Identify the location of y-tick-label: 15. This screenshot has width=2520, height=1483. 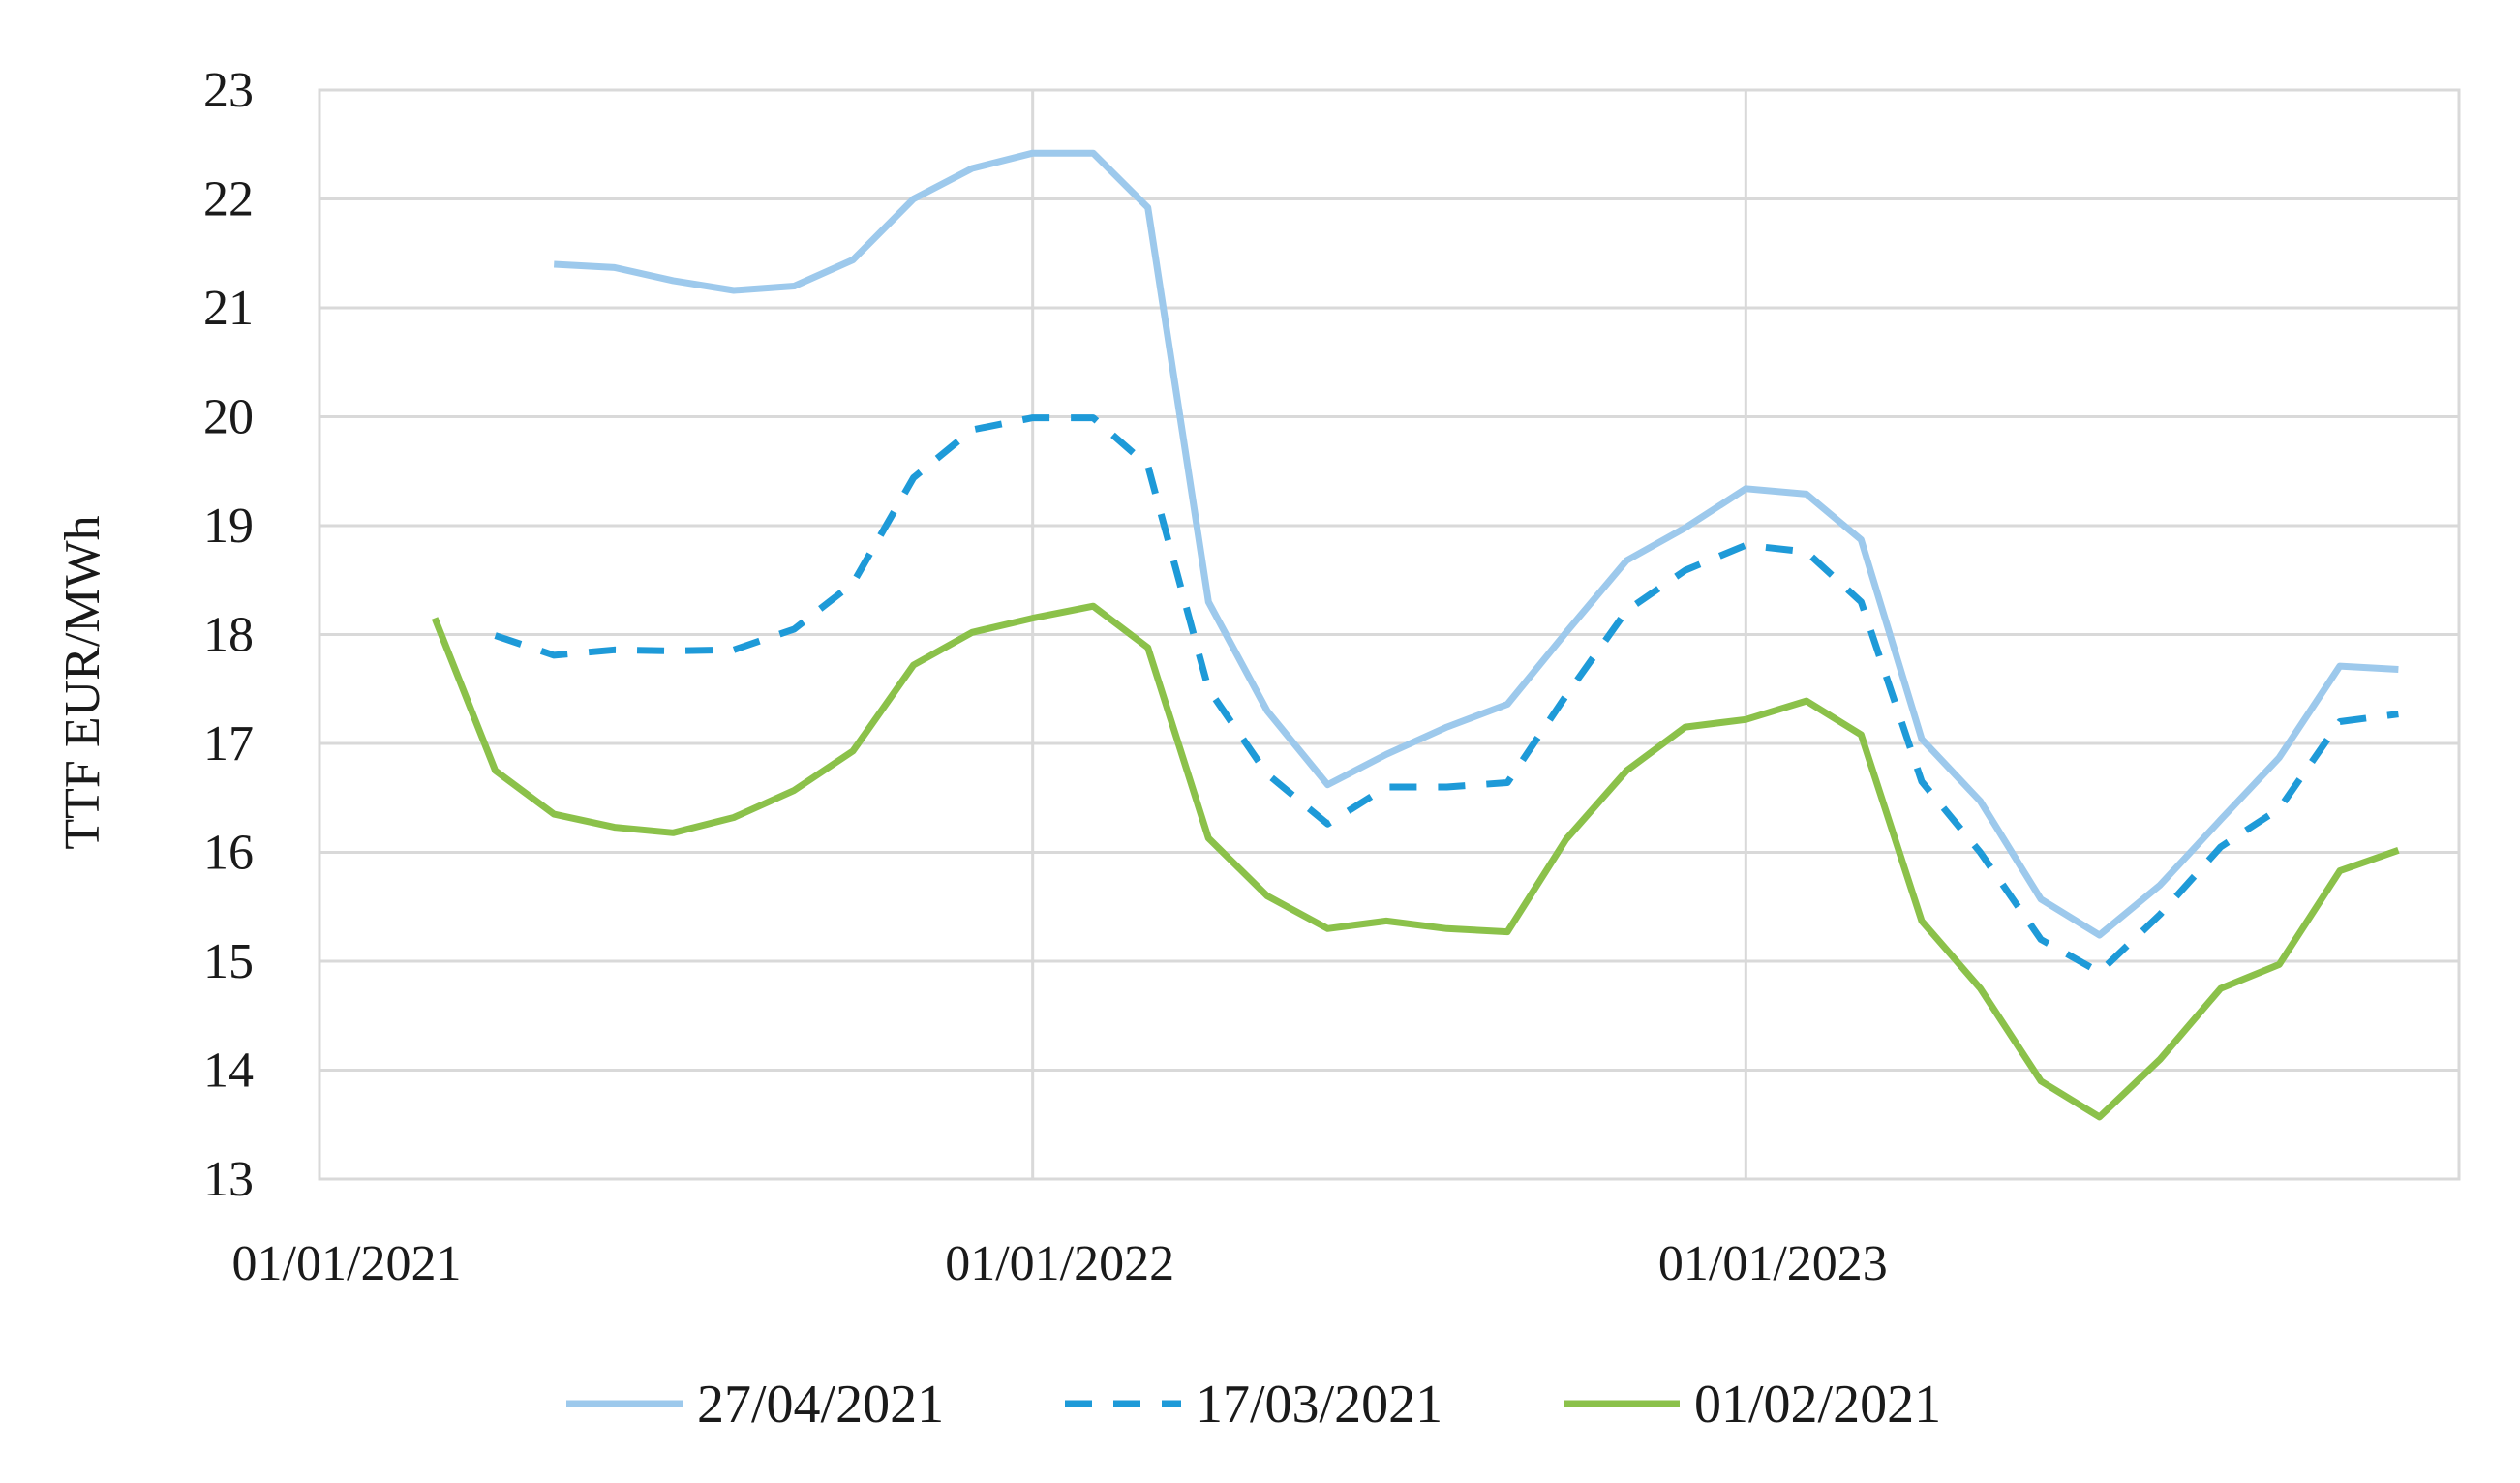
(228, 962).